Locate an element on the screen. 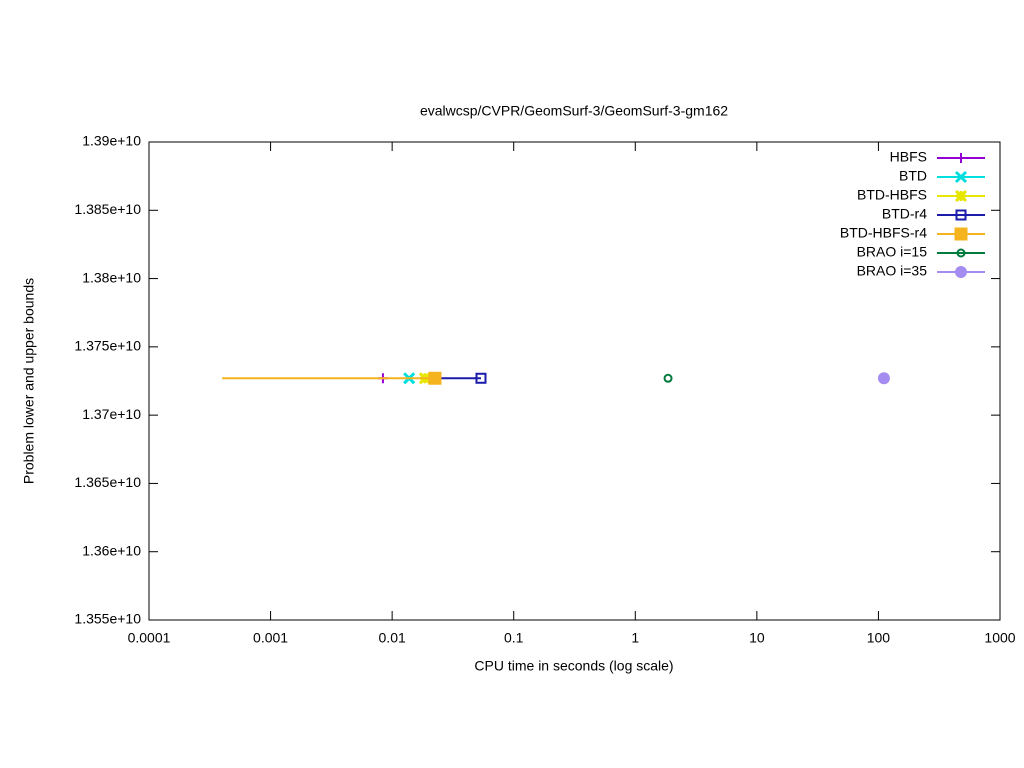 This screenshot has width=1024, height=768. legend-label: HBFS is located at coordinates (908, 157).